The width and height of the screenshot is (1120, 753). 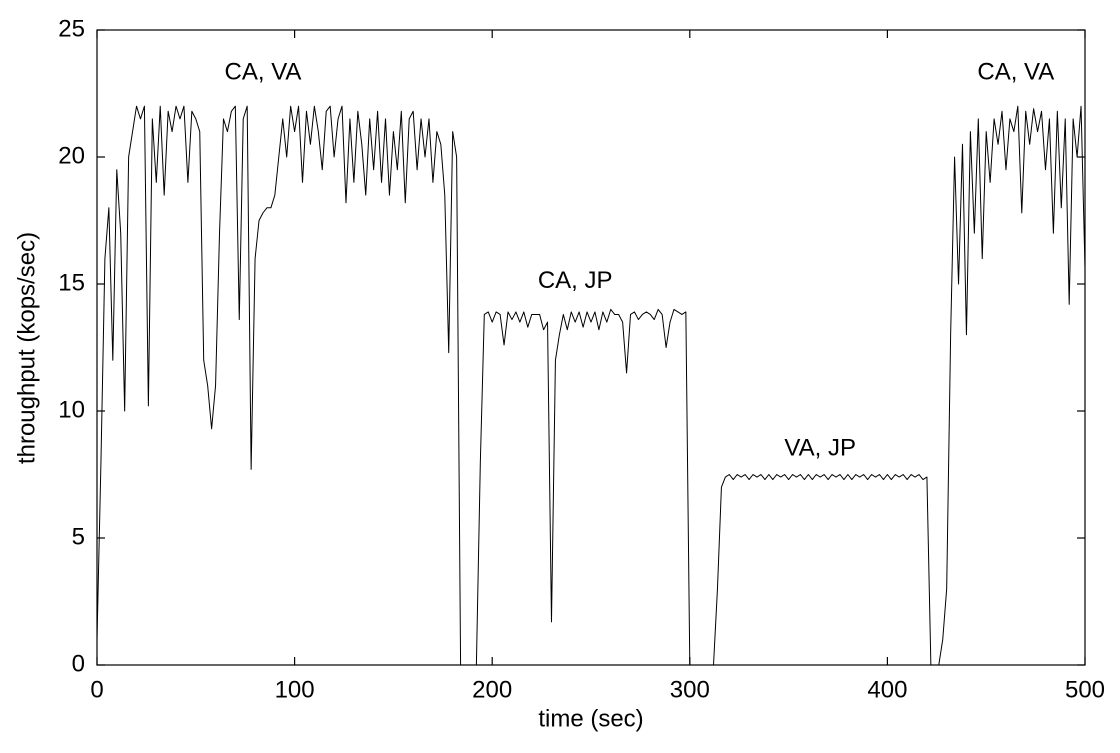 What do you see at coordinates (71, 282) in the screenshot?
I see `y-tick-label: 15` at bounding box center [71, 282].